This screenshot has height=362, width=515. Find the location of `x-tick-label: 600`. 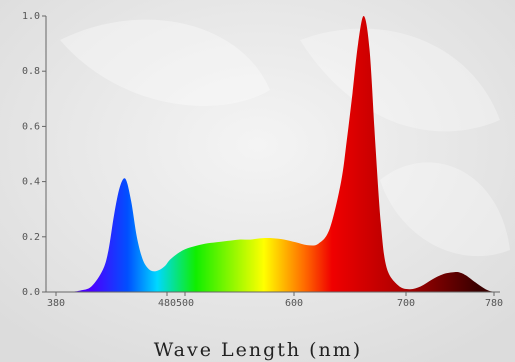

x-tick-label: 600 is located at coordinates (294, 303).